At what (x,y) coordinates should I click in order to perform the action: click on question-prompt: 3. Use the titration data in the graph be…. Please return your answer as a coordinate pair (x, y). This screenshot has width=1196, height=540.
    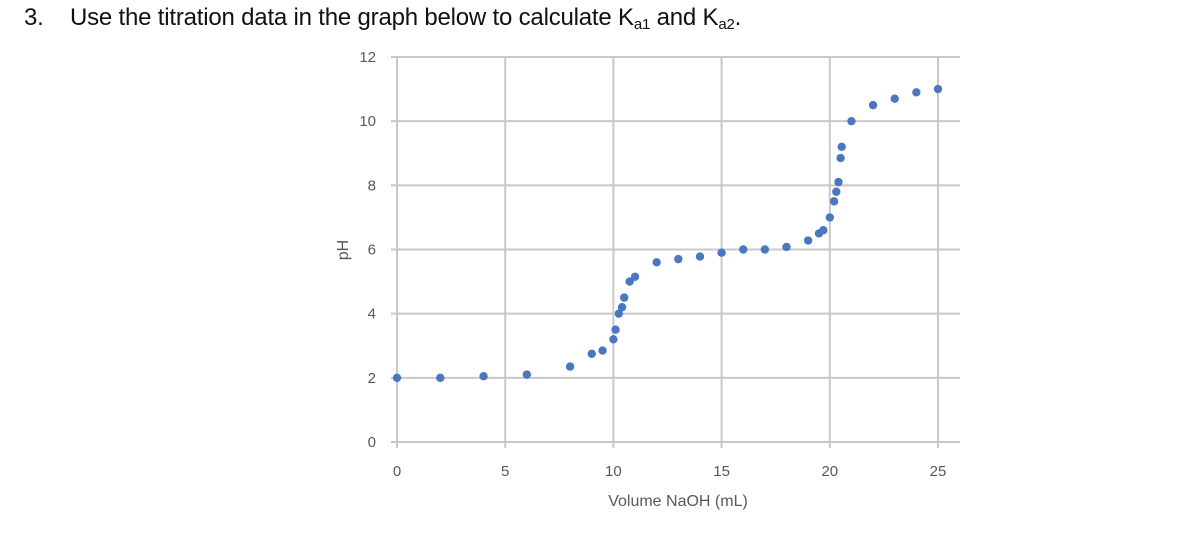
    Looking at the image, I should click on (382, 18).